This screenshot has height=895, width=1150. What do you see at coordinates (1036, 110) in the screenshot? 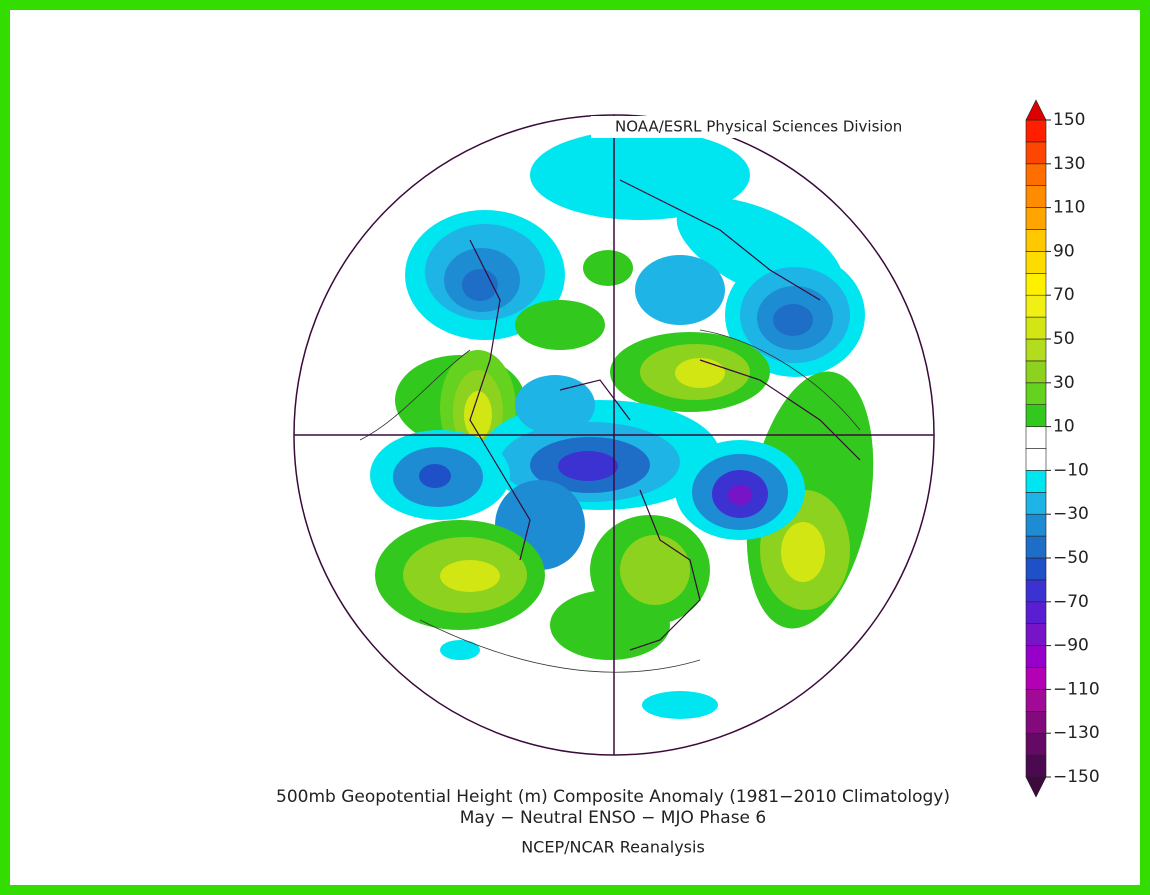
I see `over-triangle` at bounding box center [1036, 110].